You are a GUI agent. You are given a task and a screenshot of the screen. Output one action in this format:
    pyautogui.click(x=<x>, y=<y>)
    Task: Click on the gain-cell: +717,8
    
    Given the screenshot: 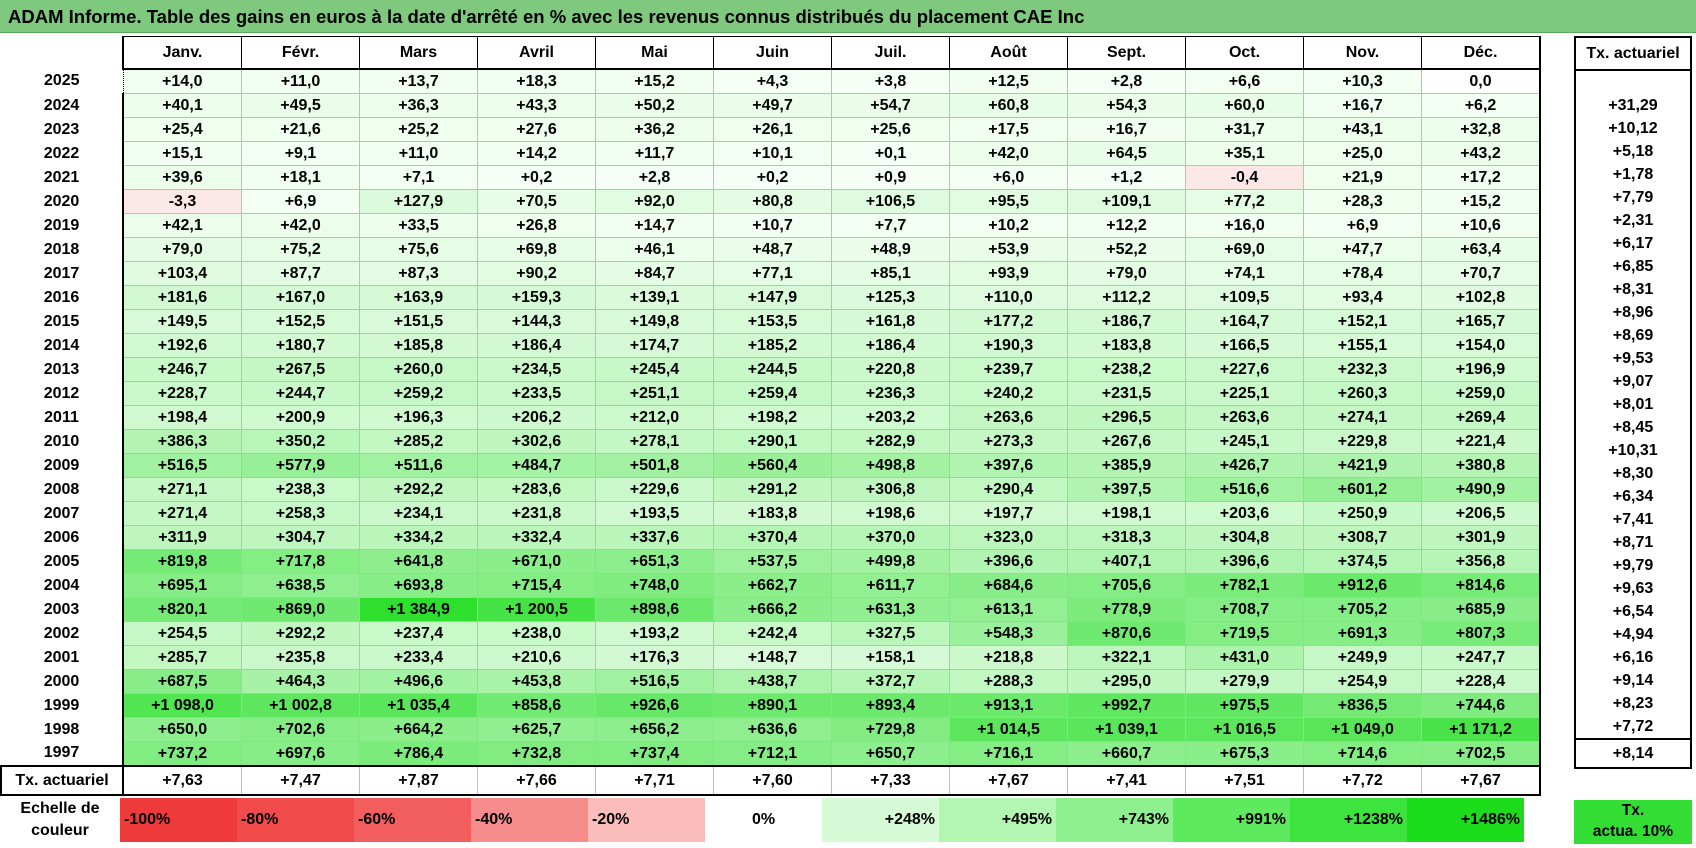 What is the action you would take?
    pyautogui.click(x=300, y=561)
    